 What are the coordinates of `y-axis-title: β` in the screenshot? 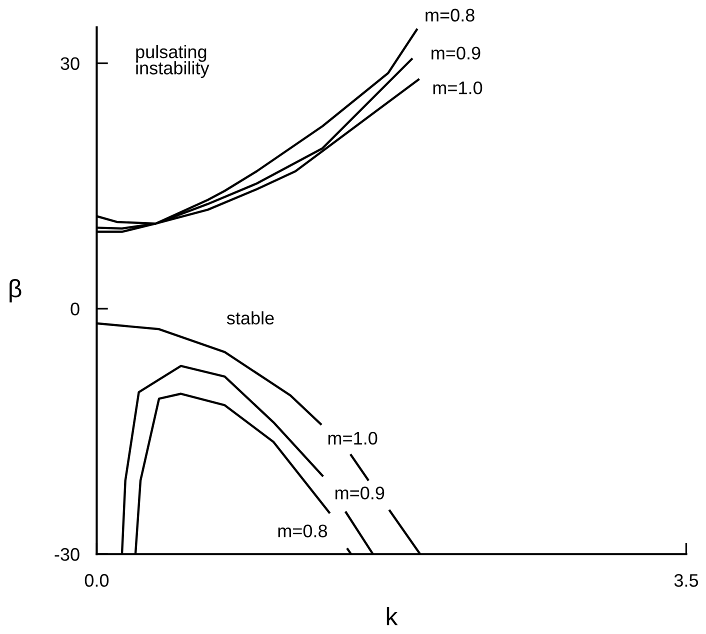 It's located at (16, 290).